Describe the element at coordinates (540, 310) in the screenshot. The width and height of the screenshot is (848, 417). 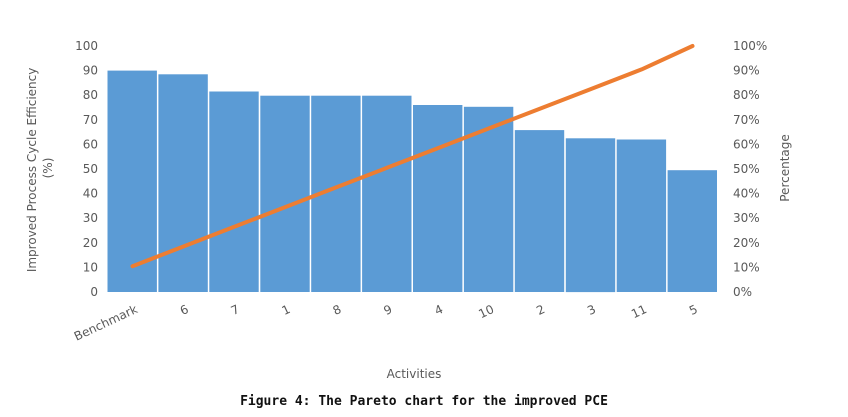
I see `x-tick-label: 2` at that location.